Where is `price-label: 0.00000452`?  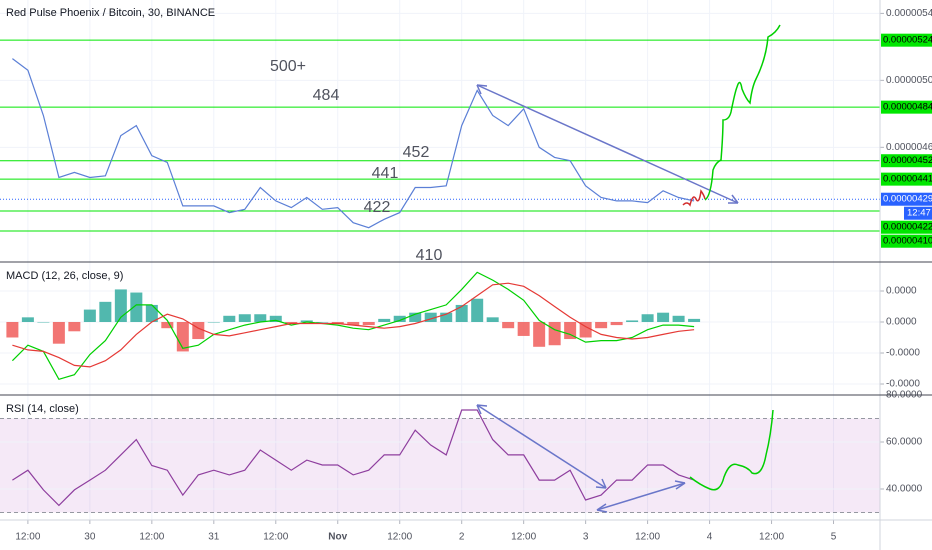 price-label: 0.00000452 is located at coordinates (907, 160).